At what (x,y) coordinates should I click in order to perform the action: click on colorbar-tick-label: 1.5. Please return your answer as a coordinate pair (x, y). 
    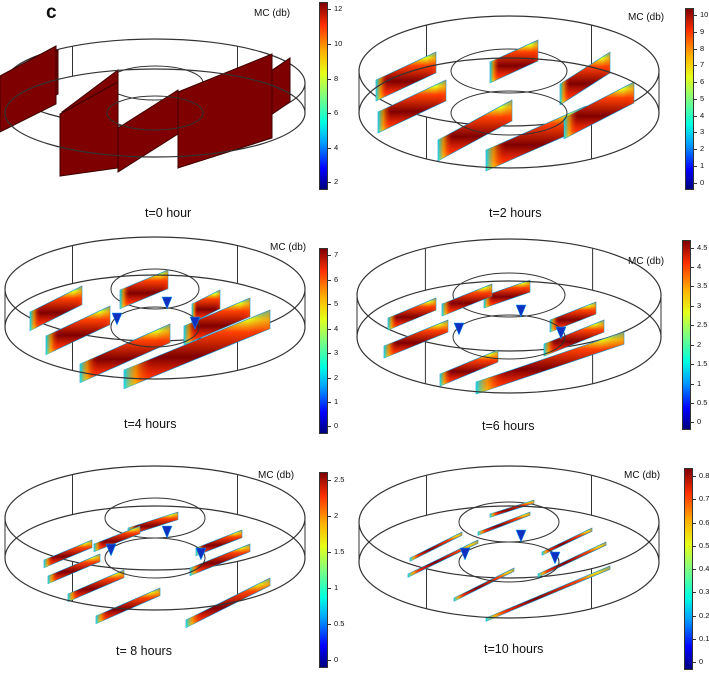
    Looking at the image, I should click on (699, 364).